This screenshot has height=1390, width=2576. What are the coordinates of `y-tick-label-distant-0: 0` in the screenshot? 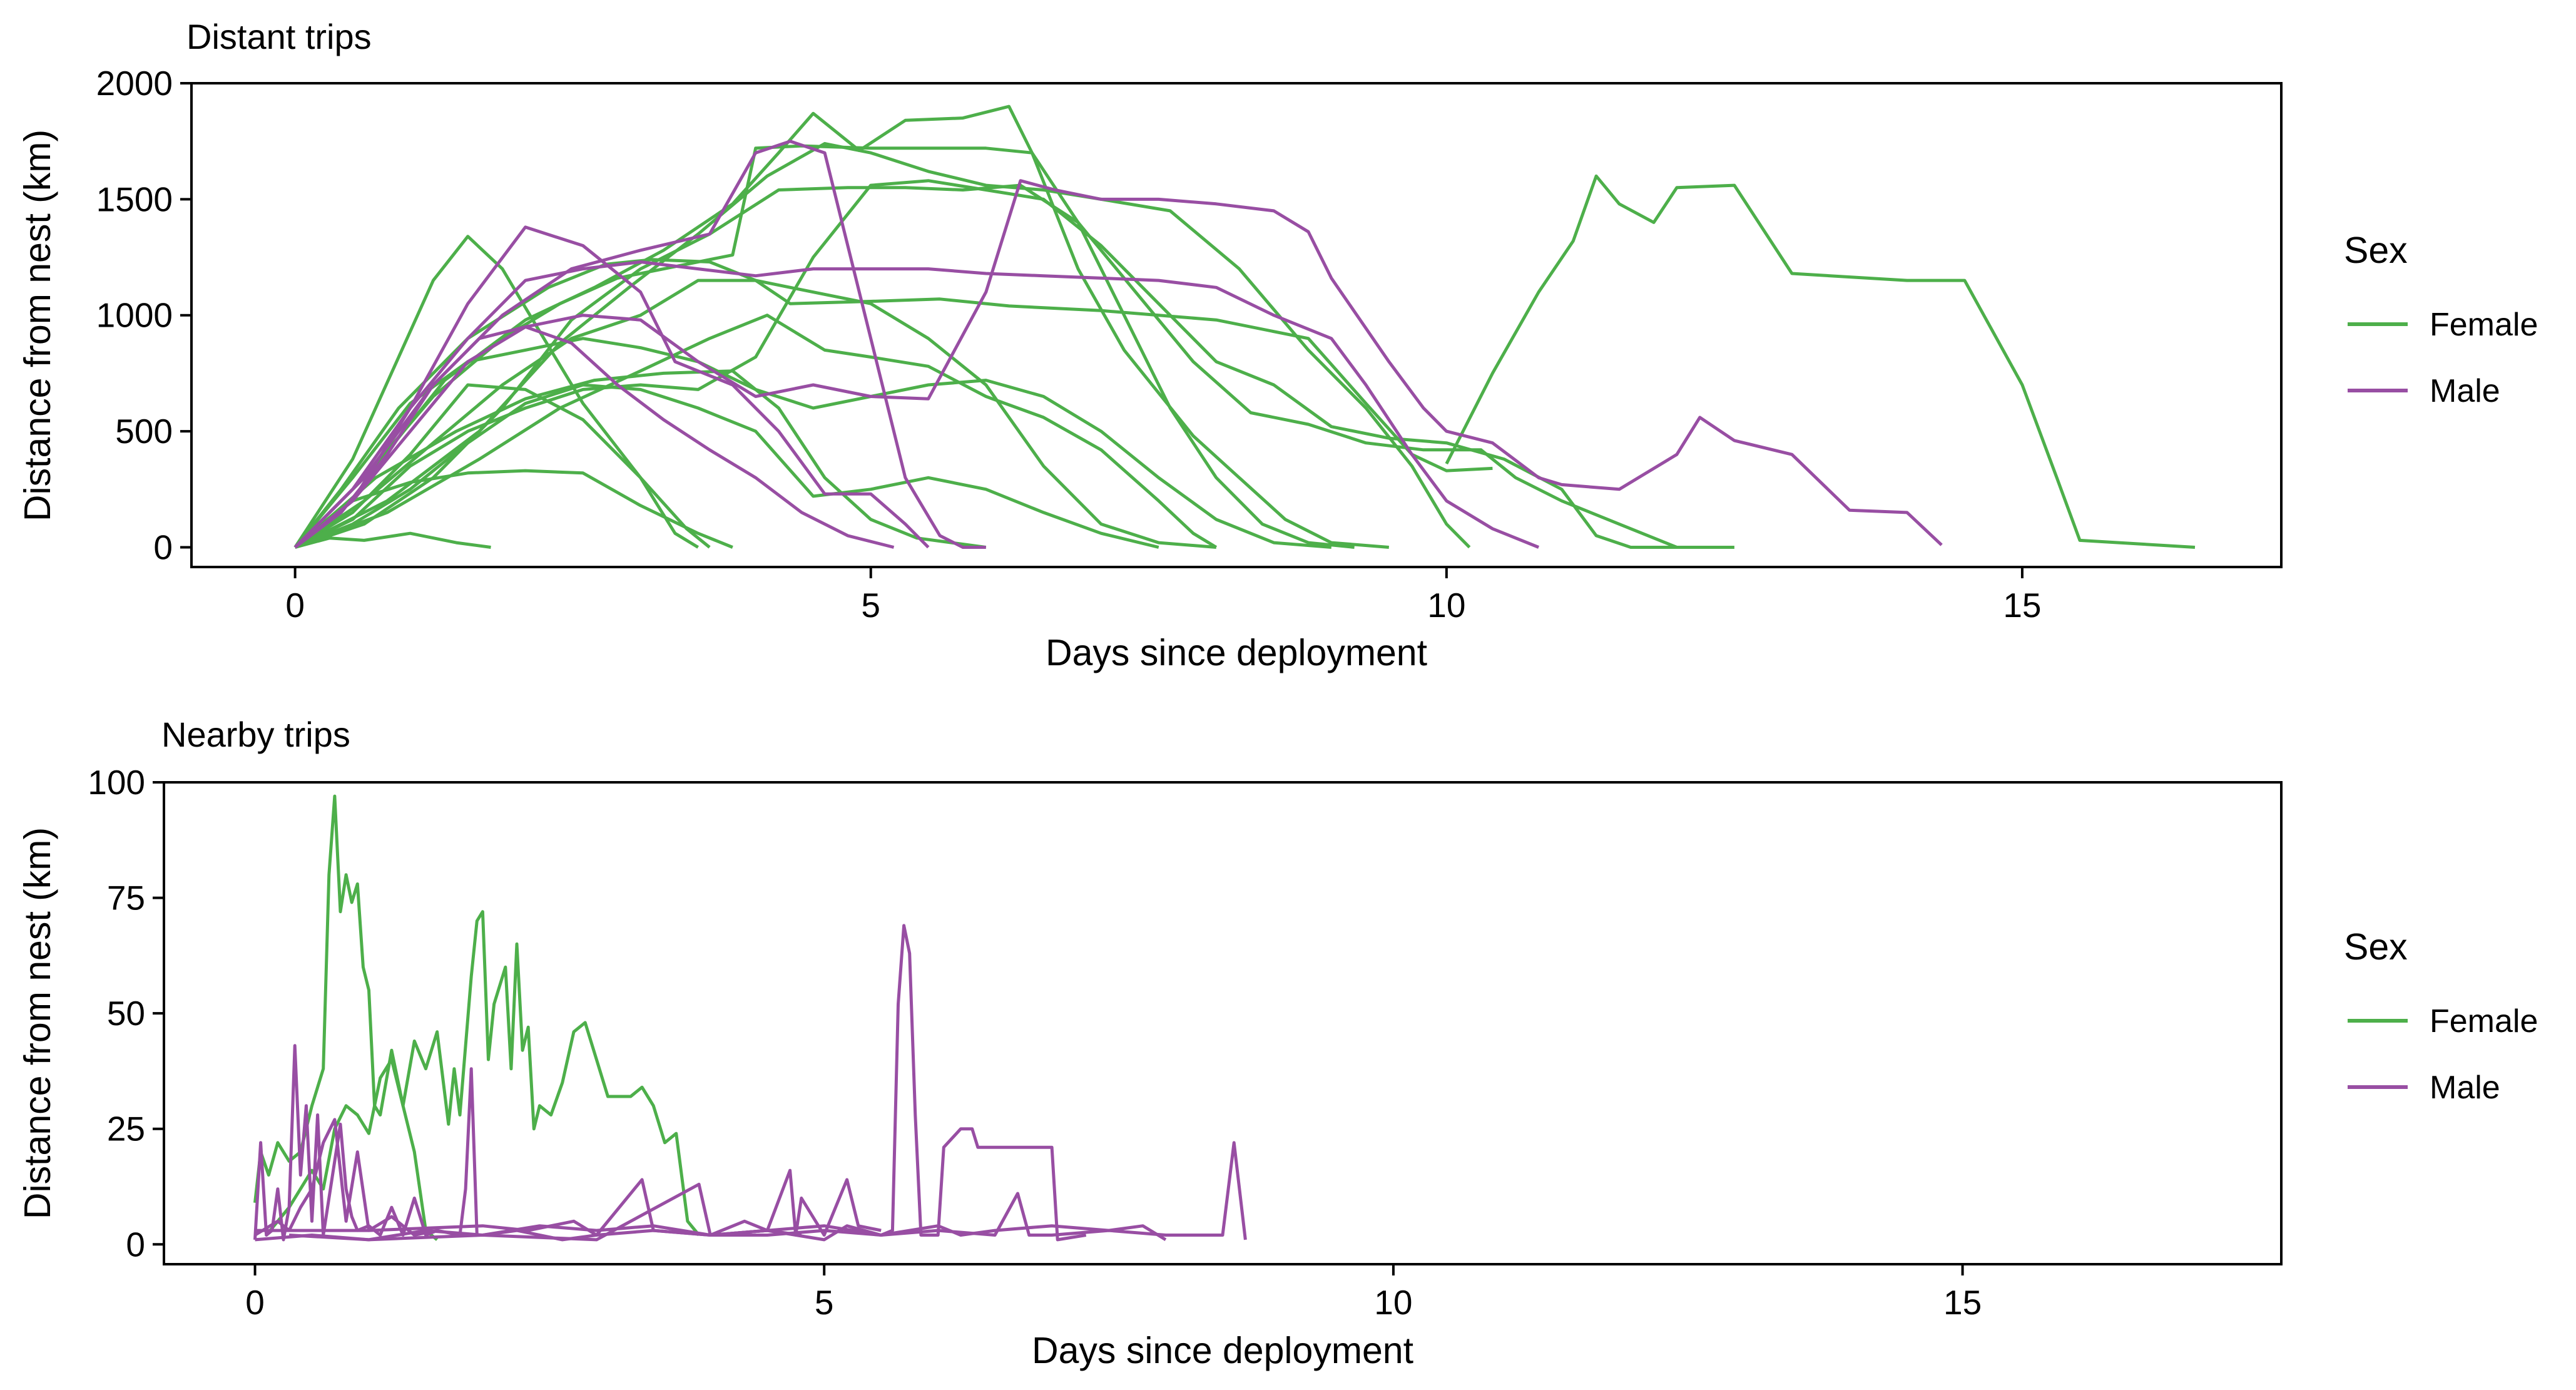 It's located at (163, 547).